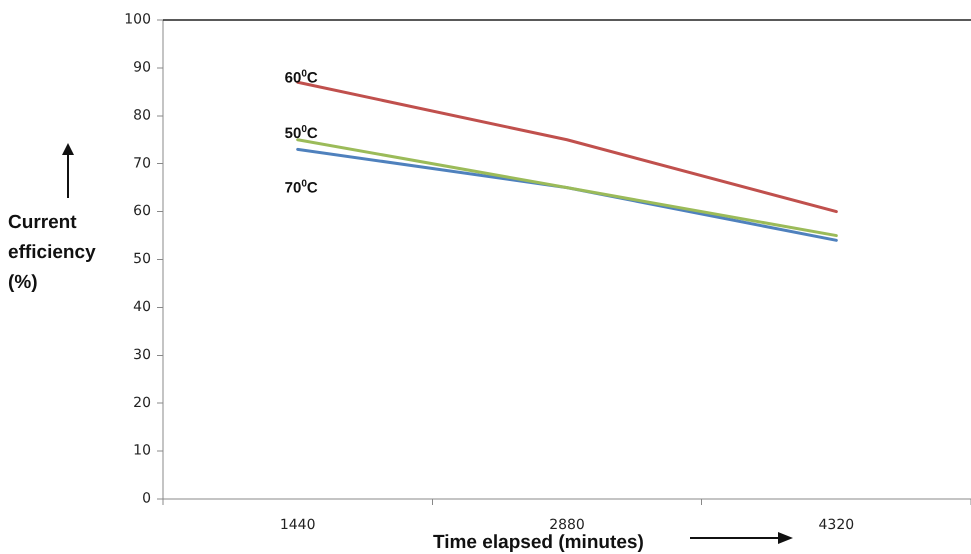  What do you see at coordinates (142, 259) in the screenshot?
I see `y-tick-label: 50` at bounding box center [142, 259].